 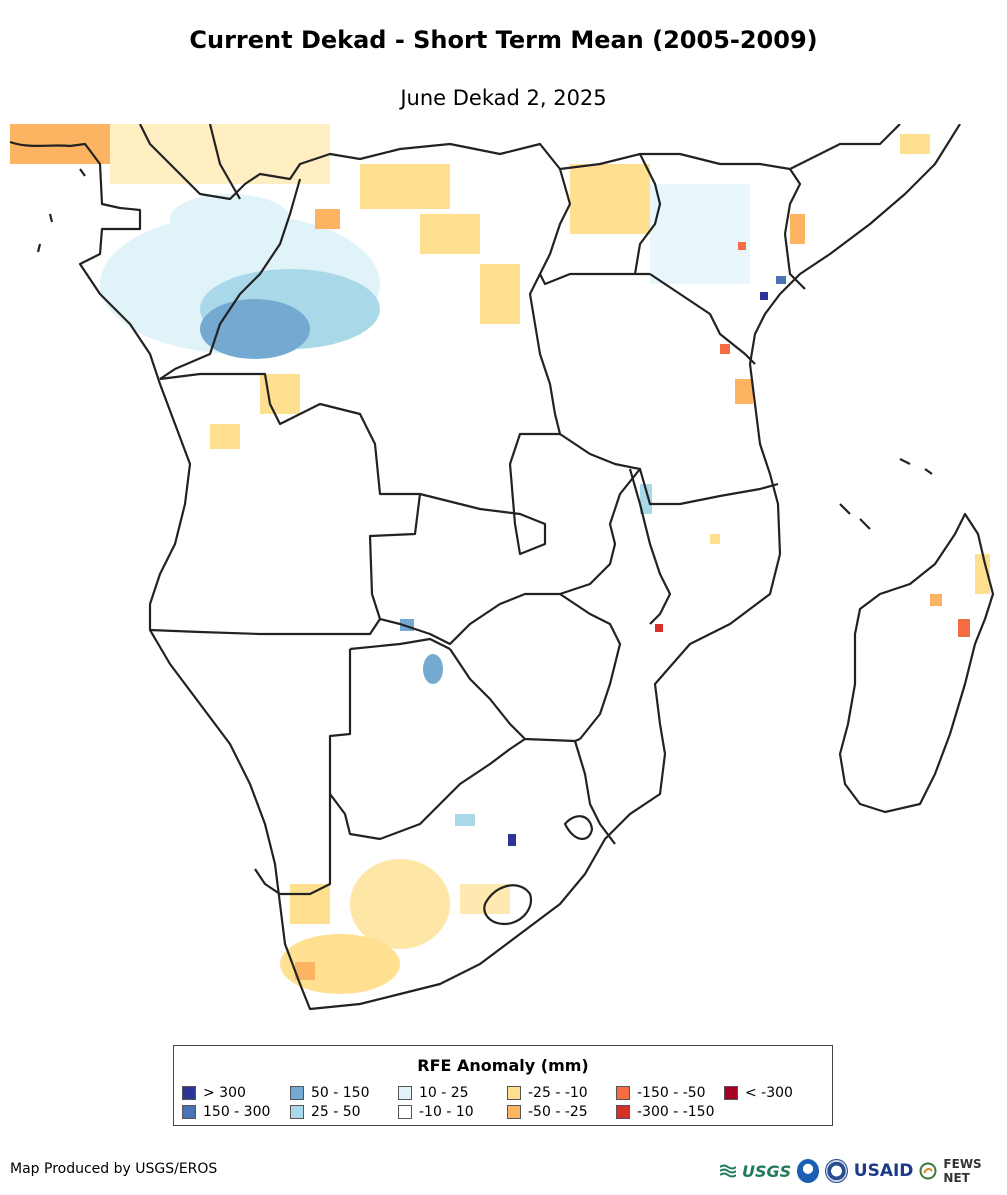 What do you see at coordinates (916, 663) in the screenshot?
I see `coastline-madagascar` at bounding box center [916, 663].